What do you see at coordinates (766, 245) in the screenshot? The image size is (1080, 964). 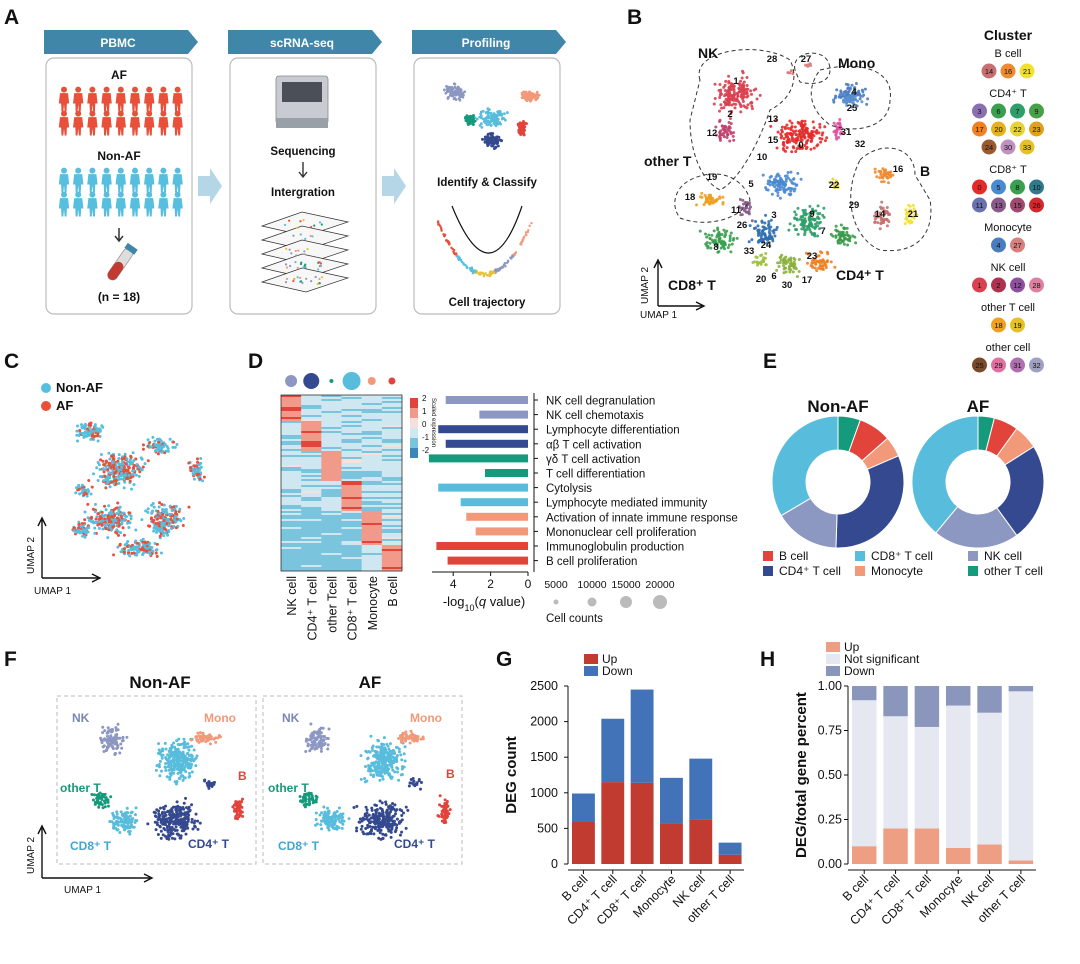 I see `cluster-number: 24` at bounding box center [766, 245].